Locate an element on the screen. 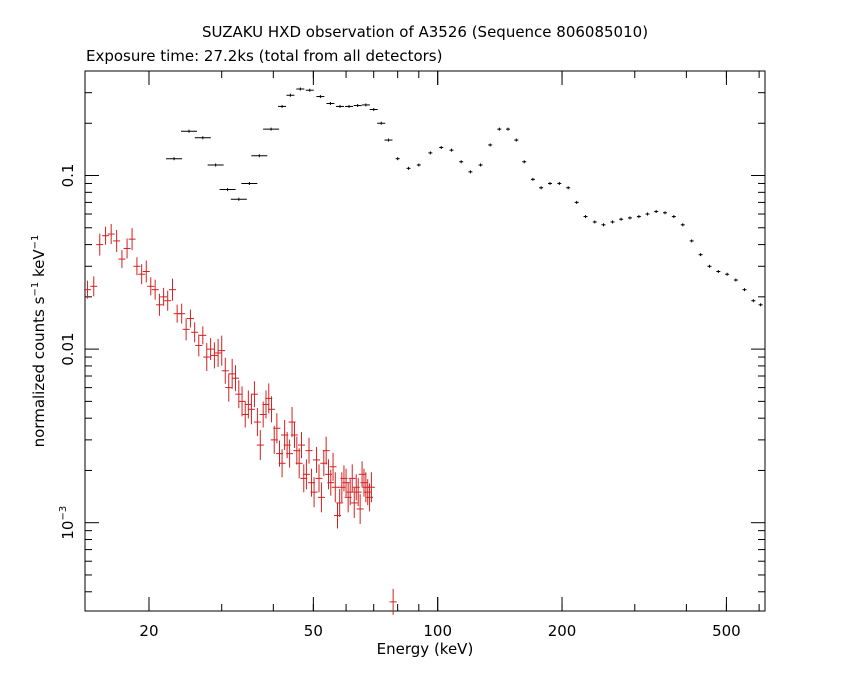  y-axis-label: normalized counts s−1 keV−1 is located at coordinates (39, 341).